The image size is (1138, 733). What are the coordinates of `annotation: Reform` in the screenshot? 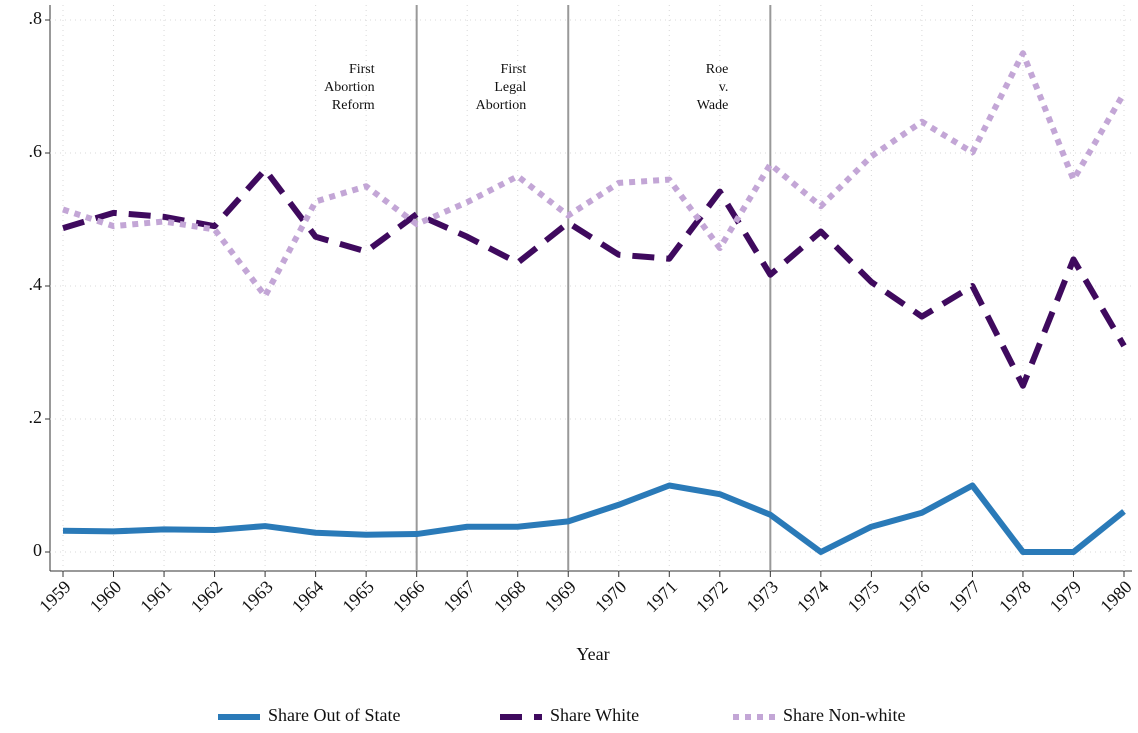 It's located at (353, 105).